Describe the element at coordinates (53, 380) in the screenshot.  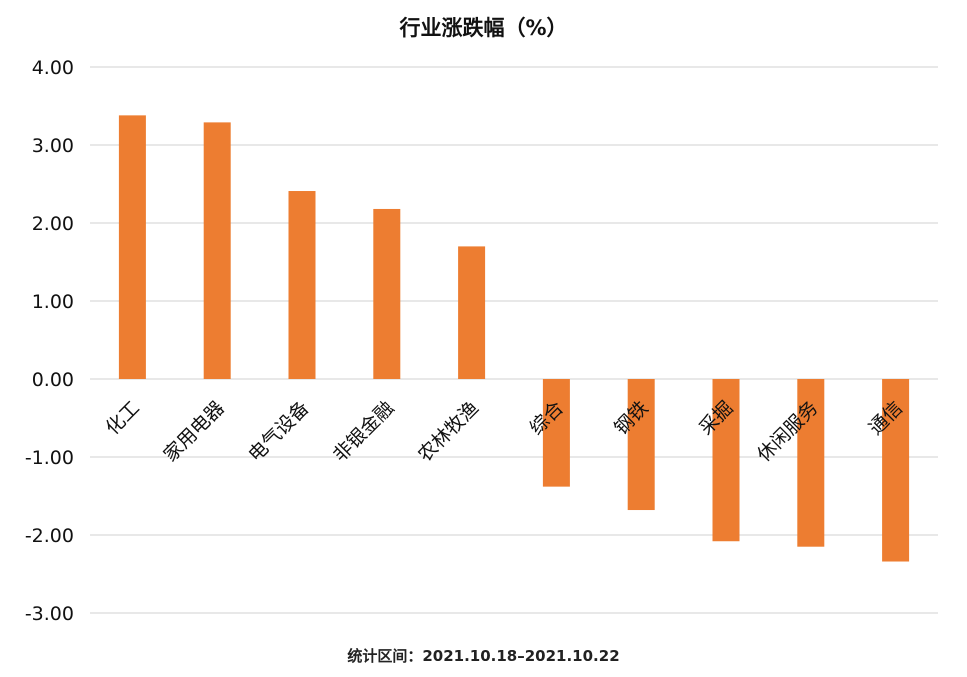
I see `y-tick-label: 0.00` at that location.